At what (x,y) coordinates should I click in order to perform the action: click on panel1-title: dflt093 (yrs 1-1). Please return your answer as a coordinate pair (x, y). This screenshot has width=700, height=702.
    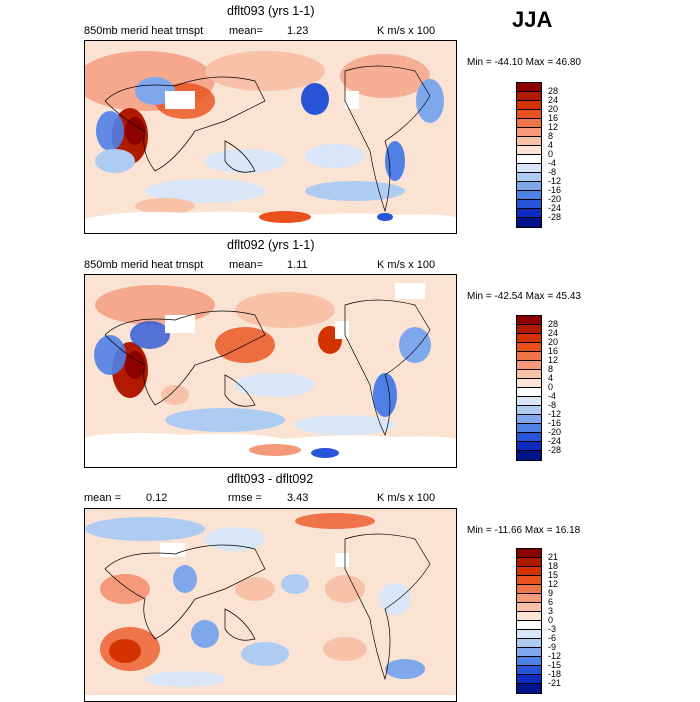
    Looking at the image, I should click on (271, 11).